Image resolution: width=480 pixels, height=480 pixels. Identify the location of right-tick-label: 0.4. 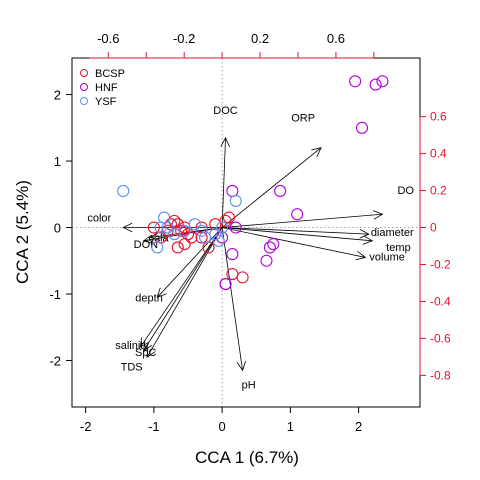
(438, 154).